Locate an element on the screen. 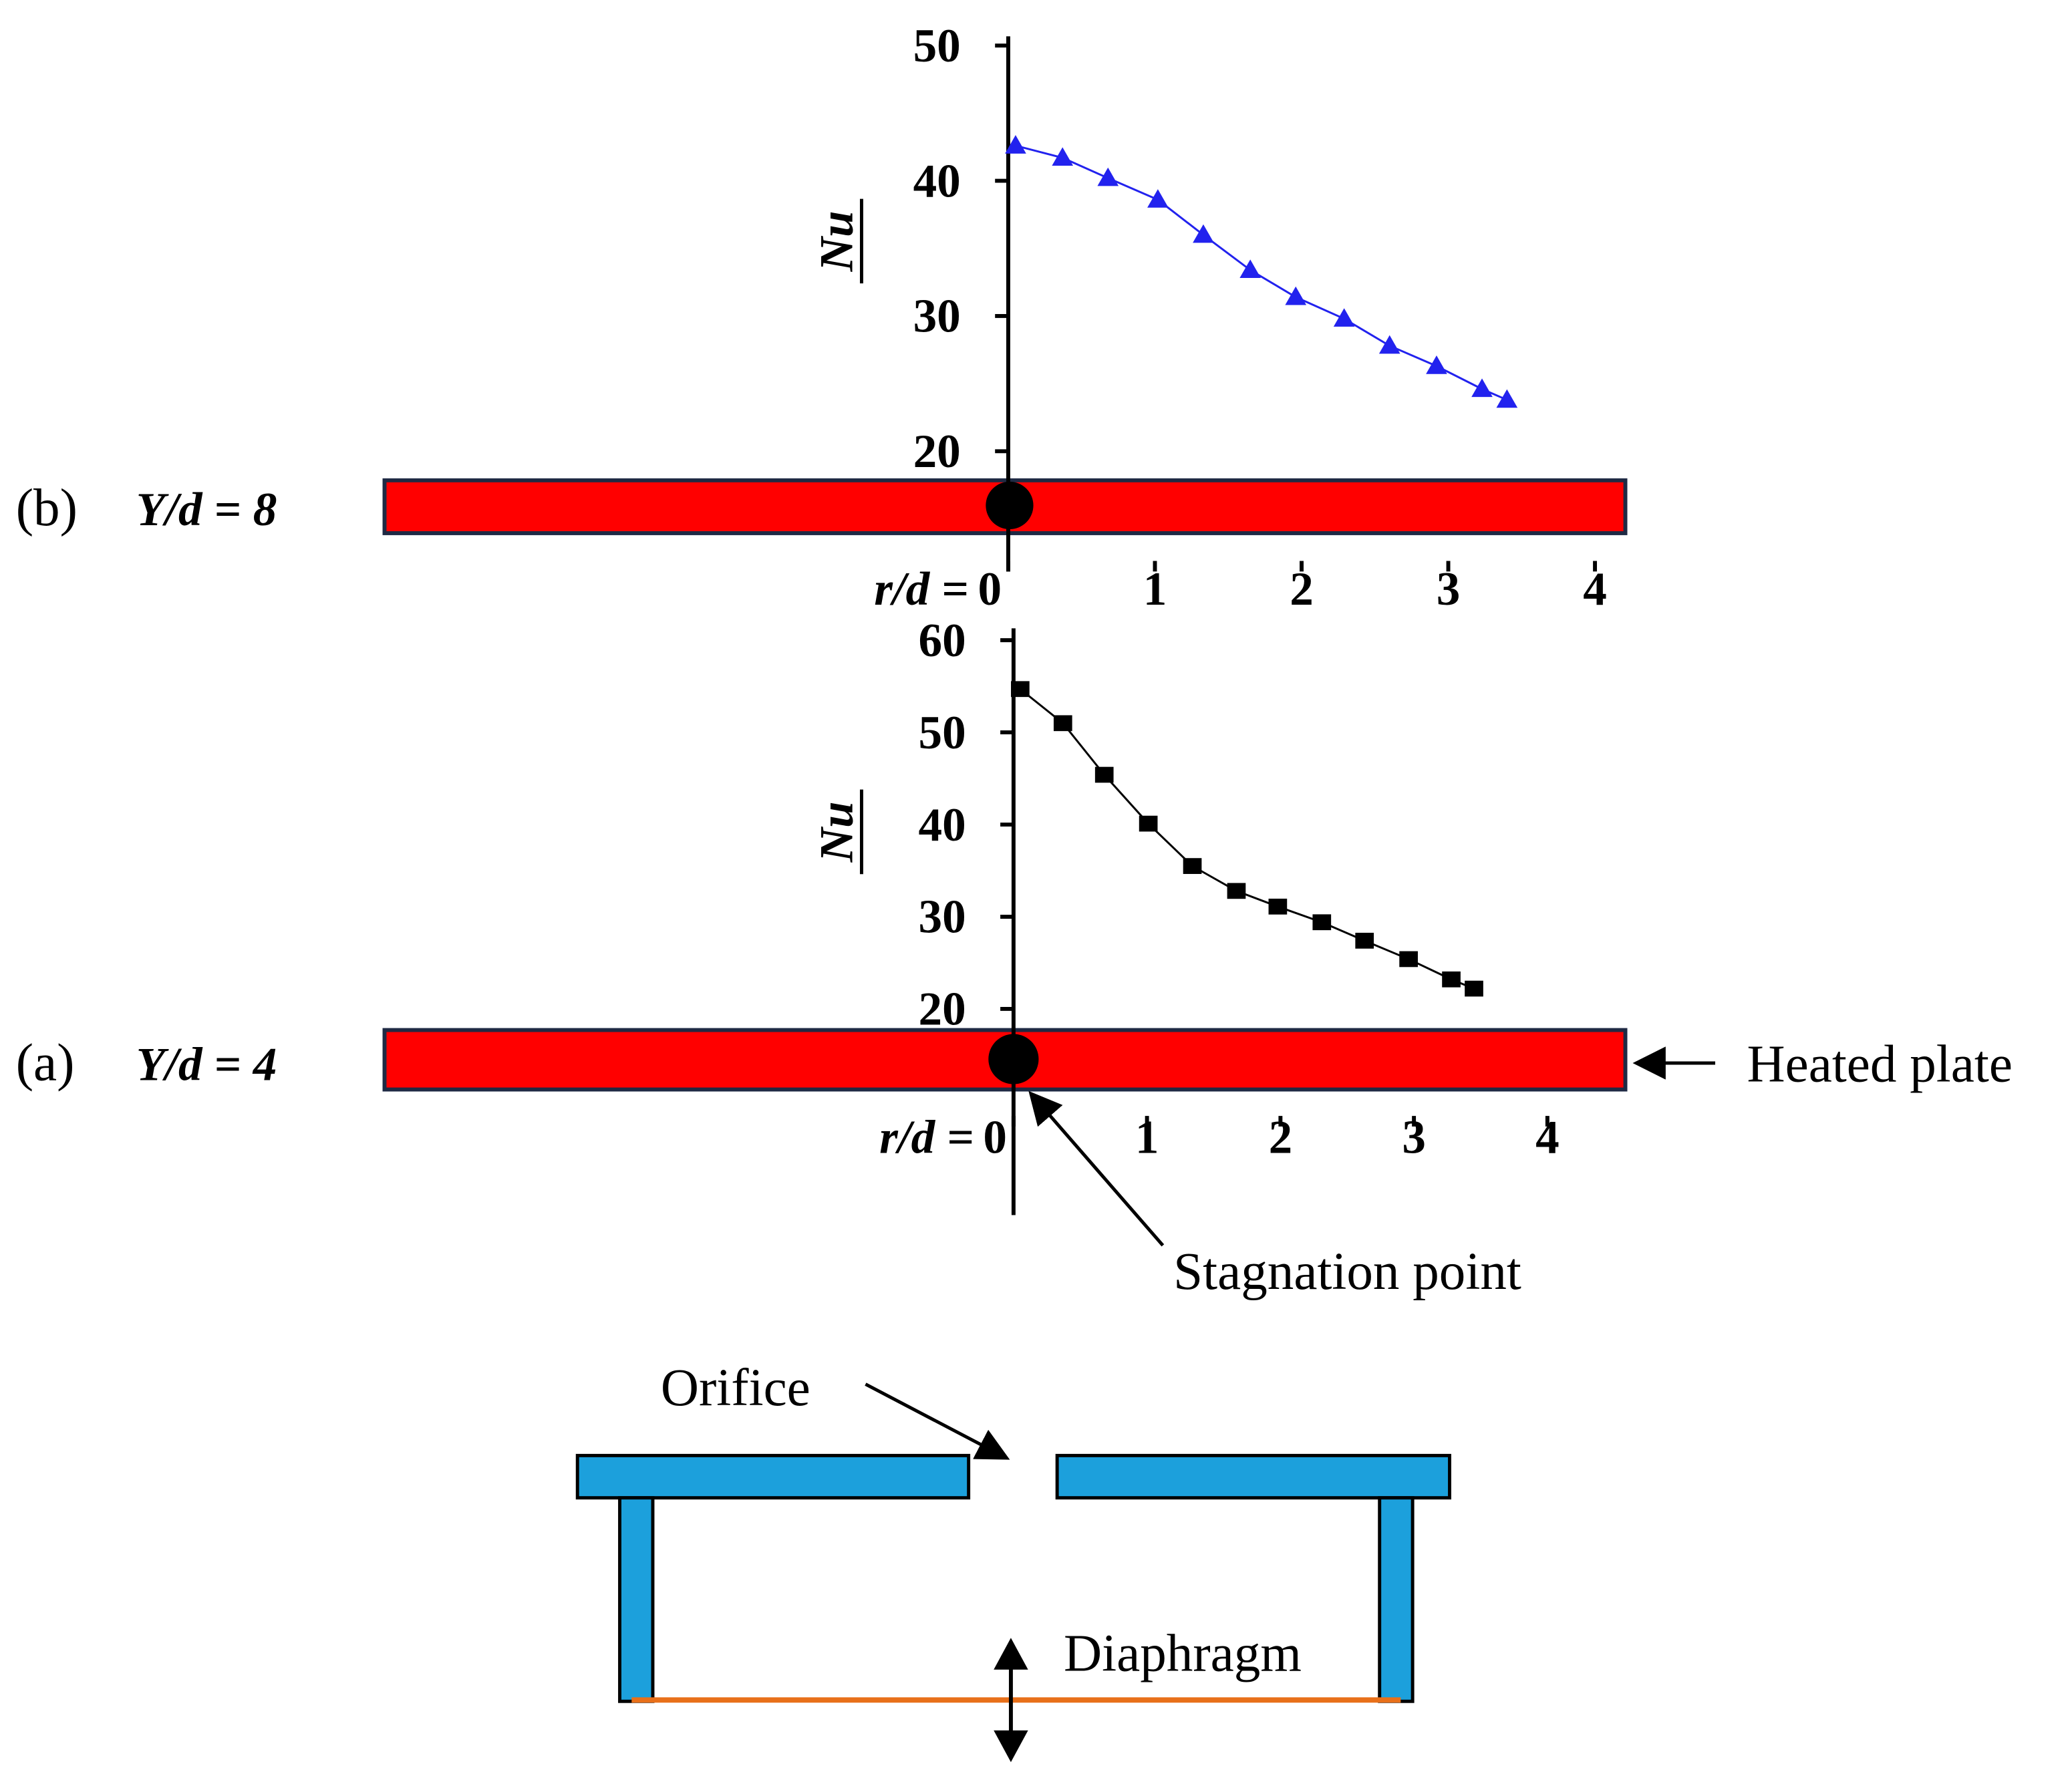  line is located at coordinates (1247, 839).